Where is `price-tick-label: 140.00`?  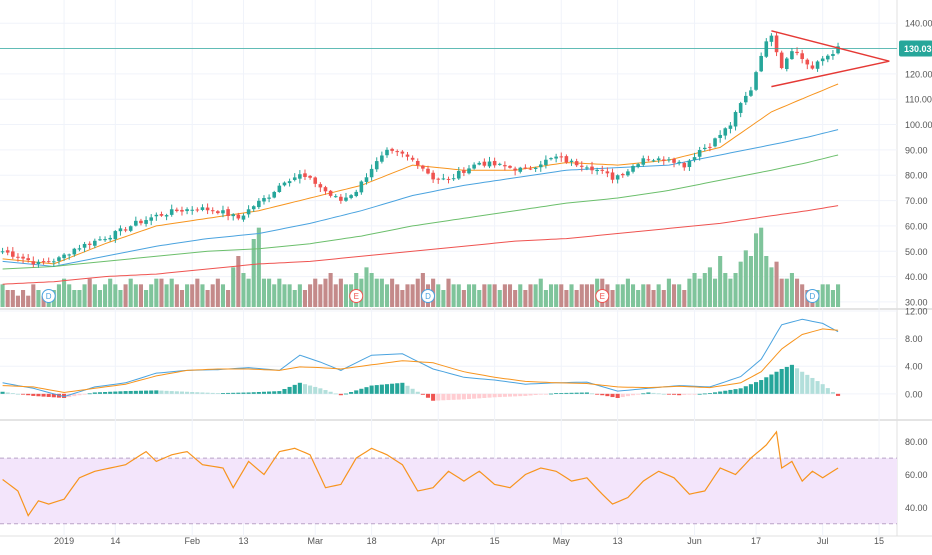
price-tick-label: 140.00 is located at coordinates (918, 24).